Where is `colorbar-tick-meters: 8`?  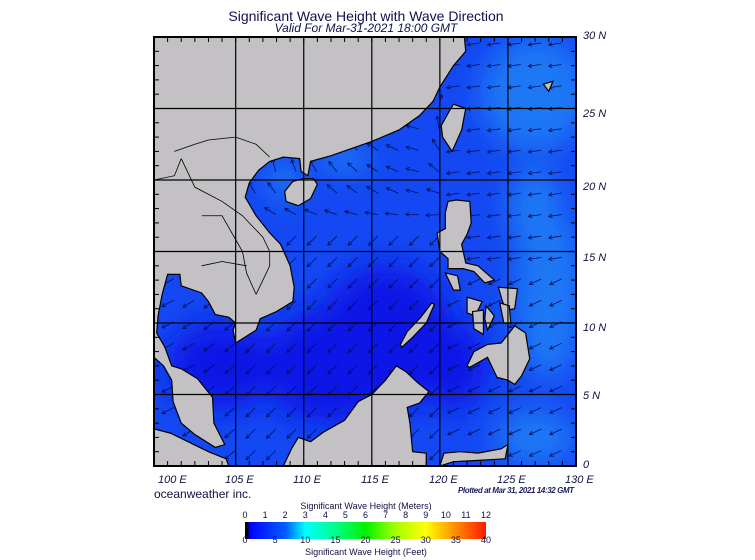 colorbar-tick-meters: 8 is located at coordinates (406, 515).